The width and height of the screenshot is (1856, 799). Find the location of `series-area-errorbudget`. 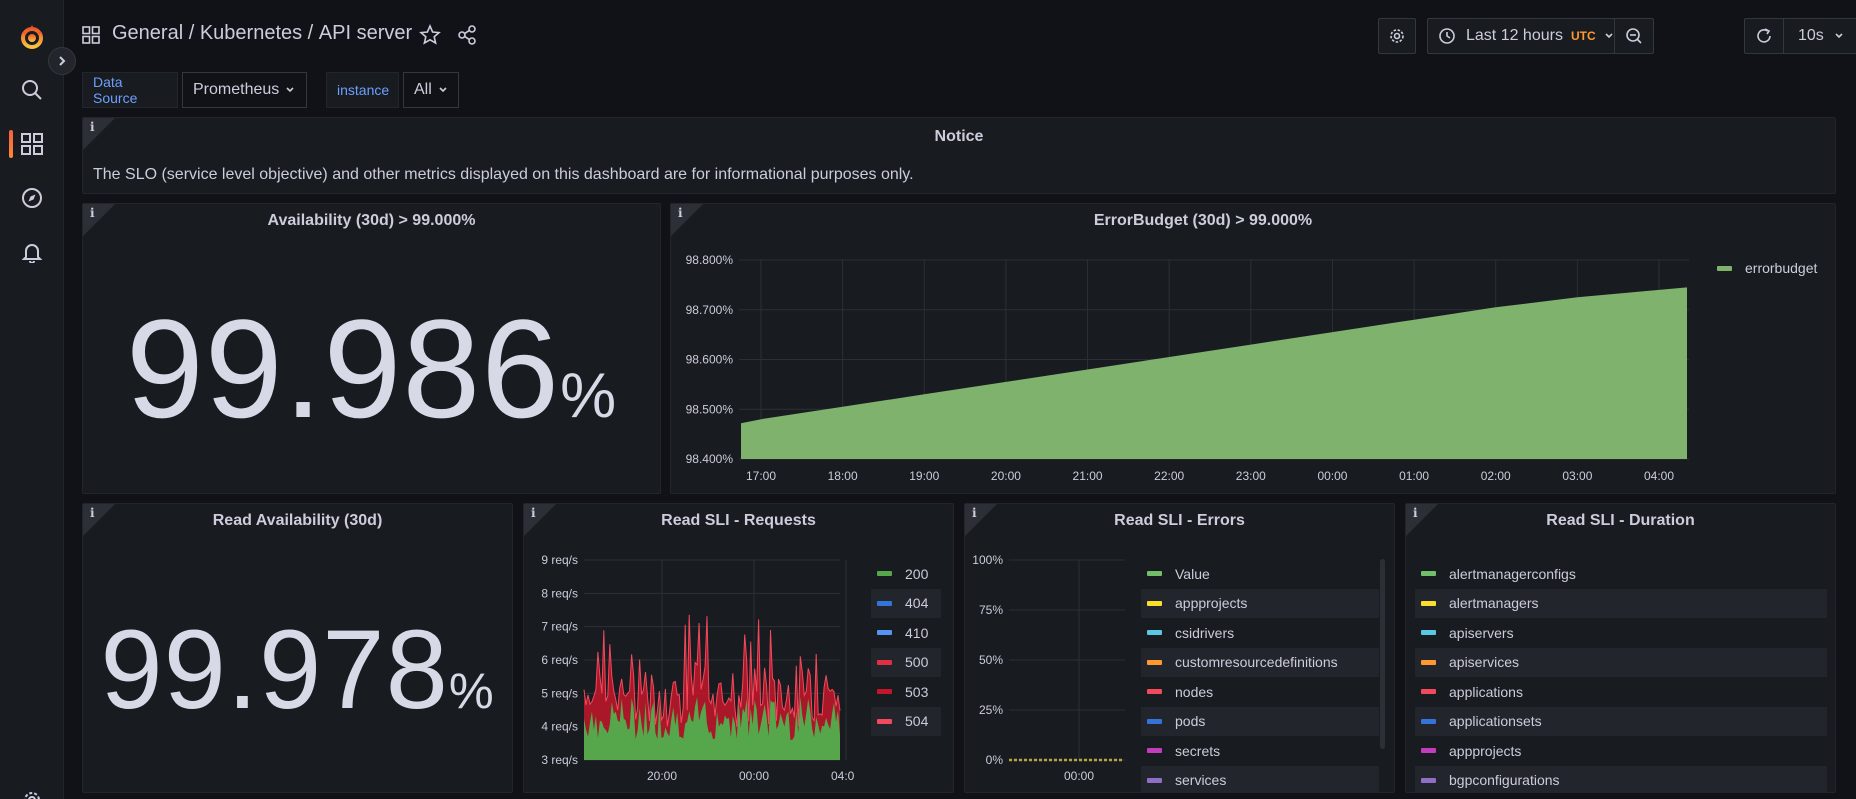

series-area-errorbudget is located at coordinates (1214, 373).